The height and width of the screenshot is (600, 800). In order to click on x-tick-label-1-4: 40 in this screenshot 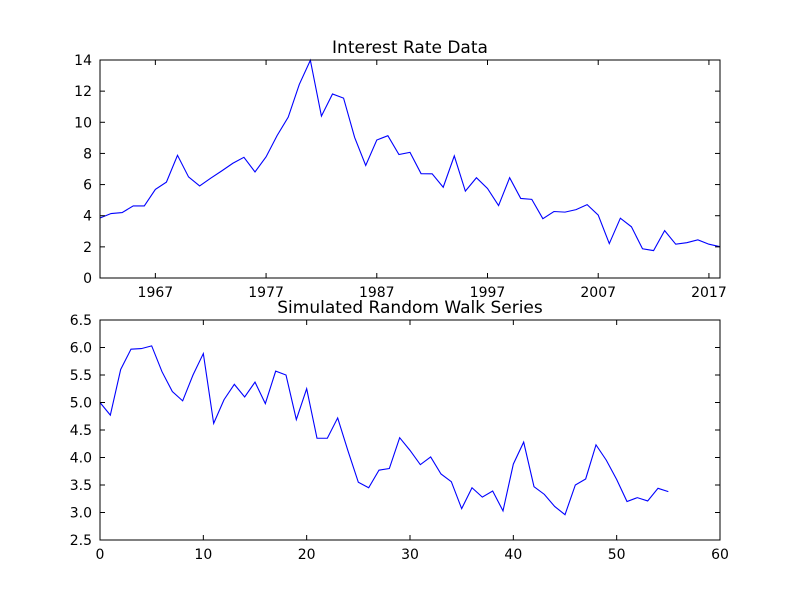, I will do `click(513, 555)`.